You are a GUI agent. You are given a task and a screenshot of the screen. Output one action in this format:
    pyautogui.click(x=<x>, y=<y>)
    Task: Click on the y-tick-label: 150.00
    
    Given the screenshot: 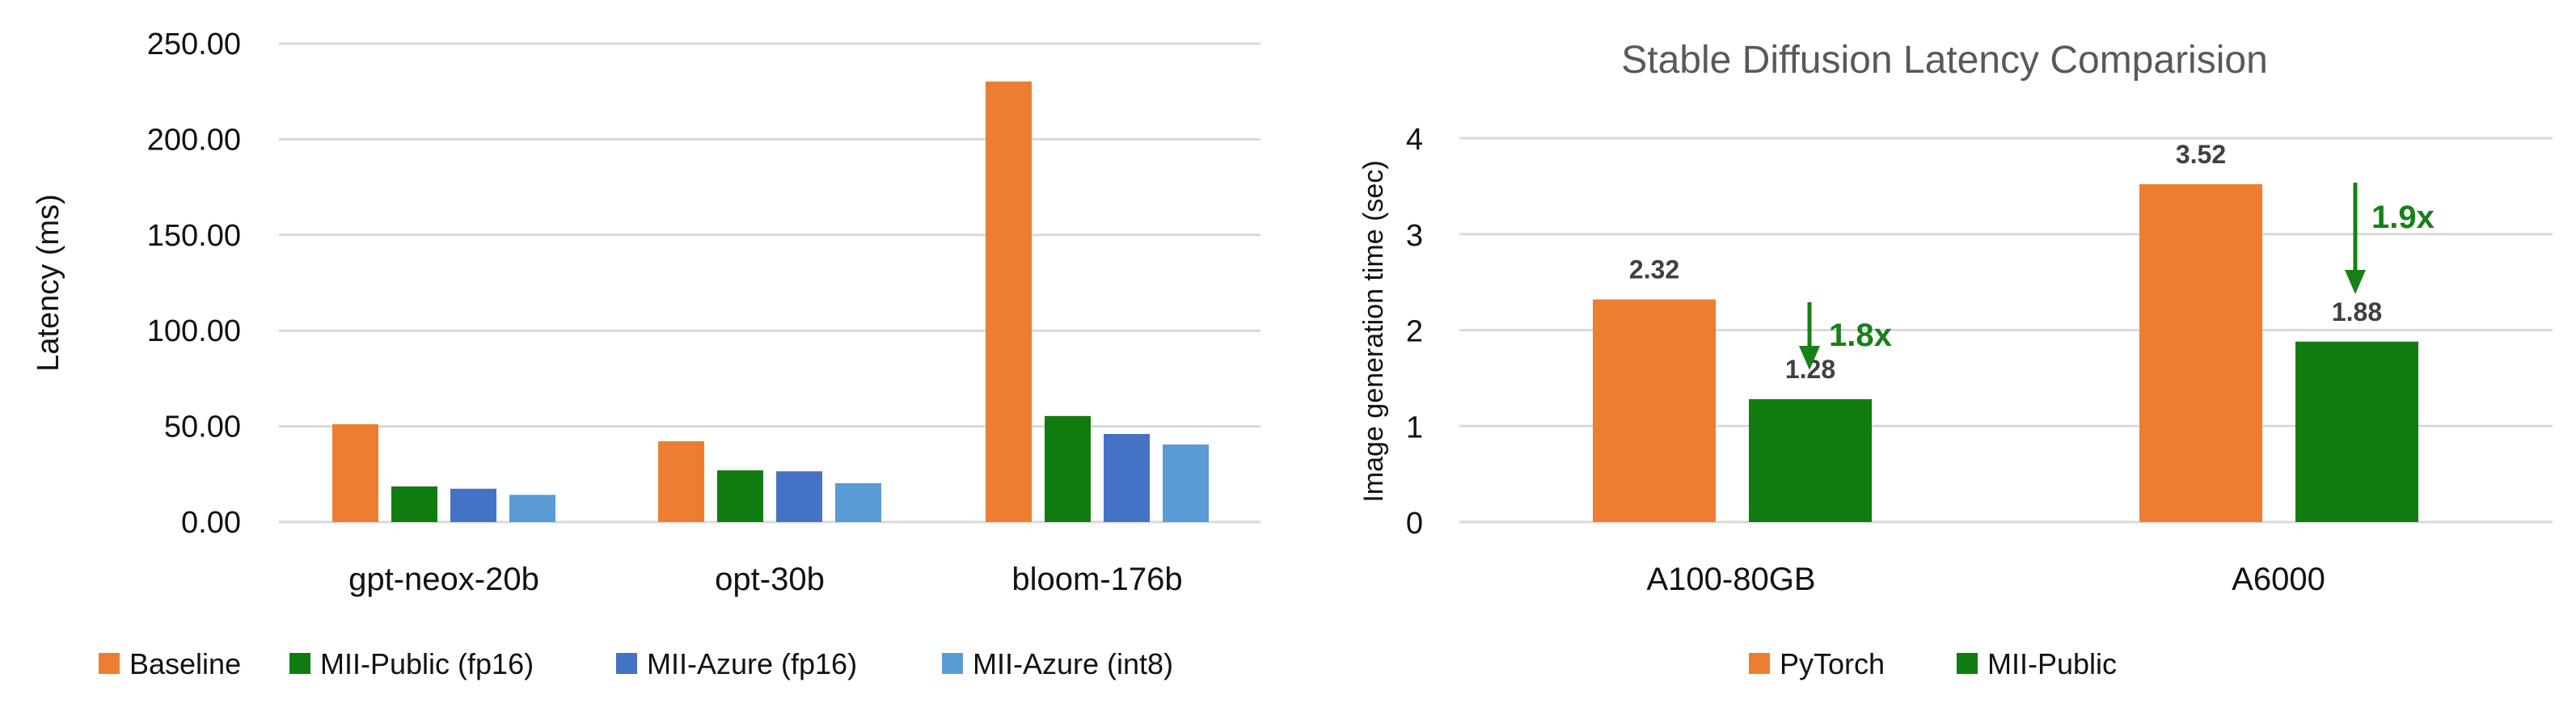 What is the action you would take?
    pyautogui.click(x=194, y=236)
    